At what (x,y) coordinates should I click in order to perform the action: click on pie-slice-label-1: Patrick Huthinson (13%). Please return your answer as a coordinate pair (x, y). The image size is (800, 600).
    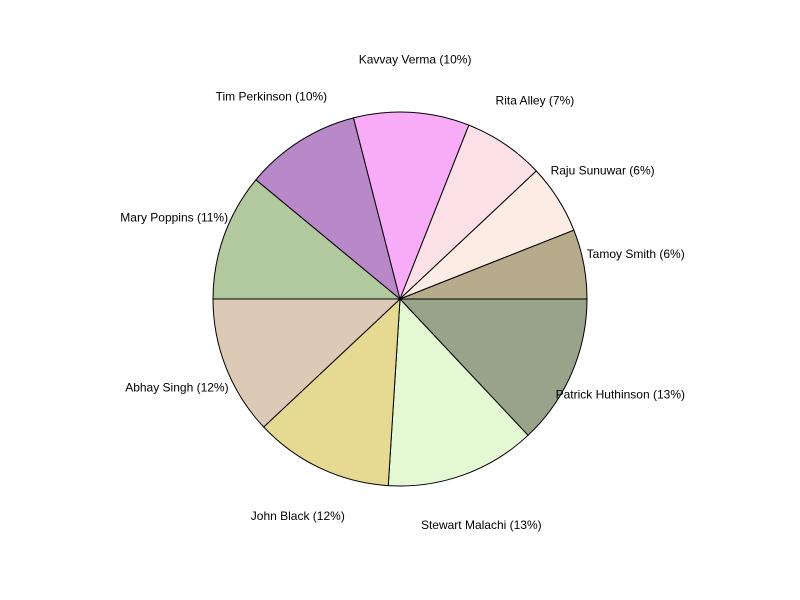
    Looking at the image, I should click on (620, 394).